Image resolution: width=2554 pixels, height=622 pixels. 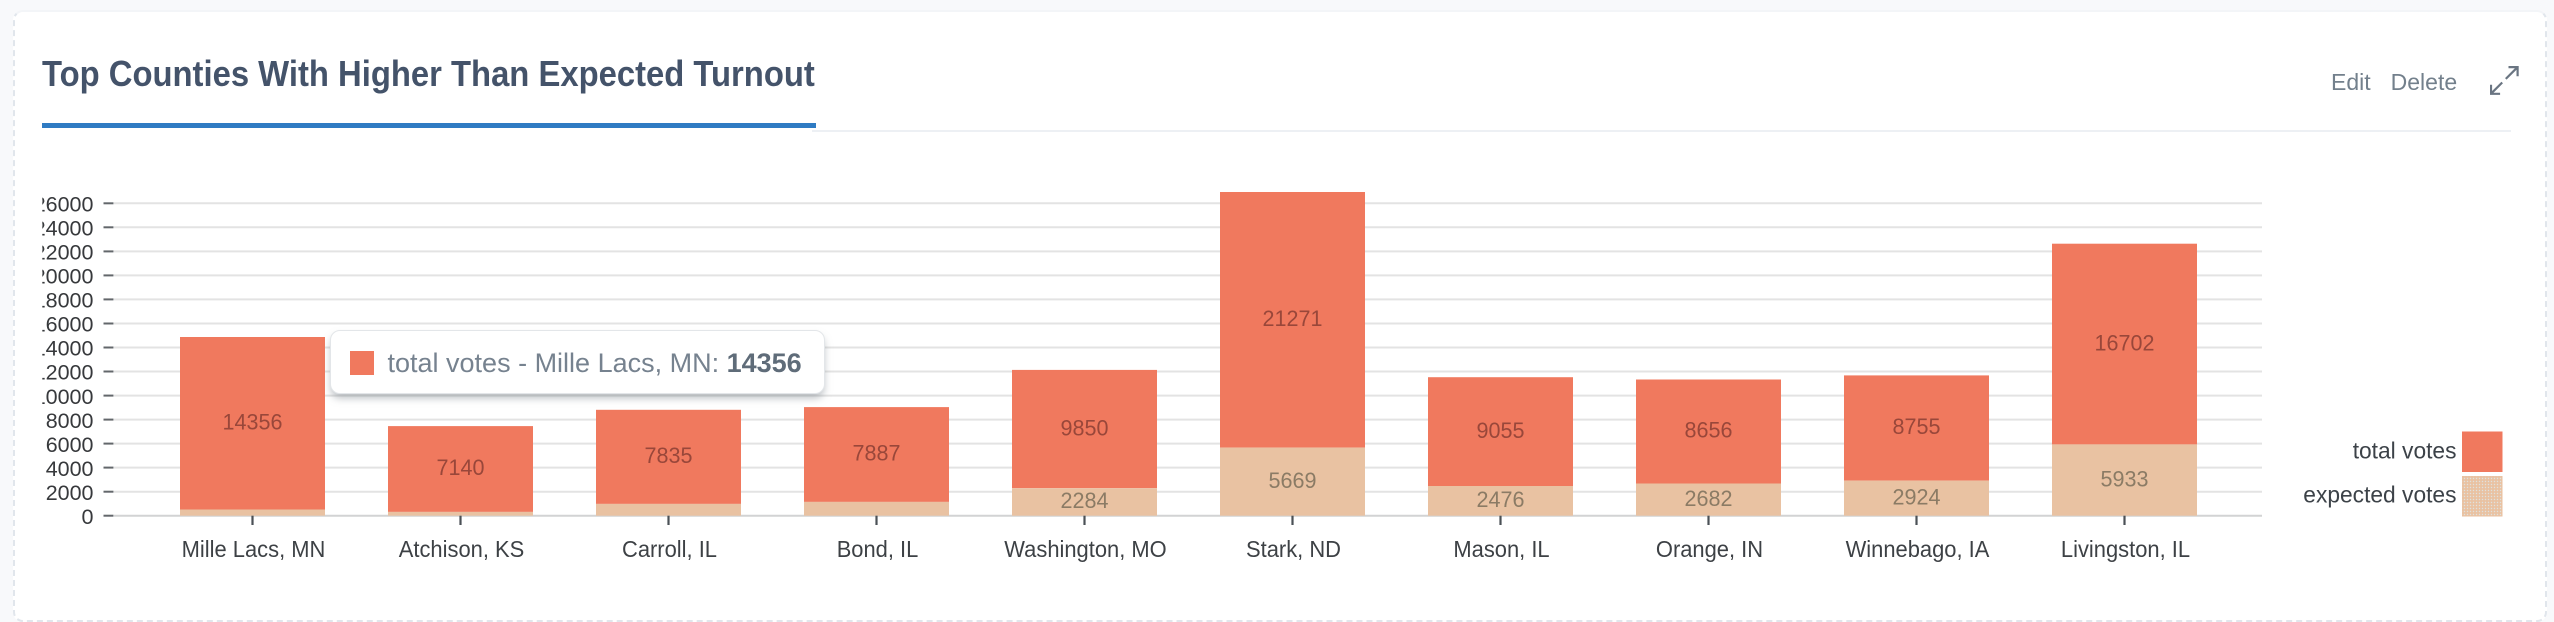 I want to click on svg-text: 22000, so click(x=64, y=253).